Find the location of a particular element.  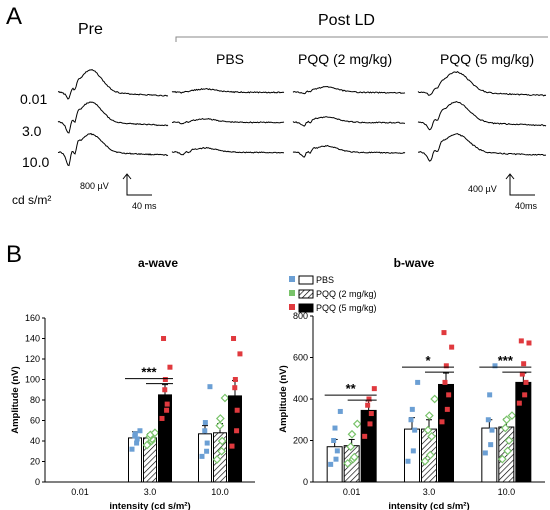

scalebar-right-arrow is located at coordinates (510, 176).